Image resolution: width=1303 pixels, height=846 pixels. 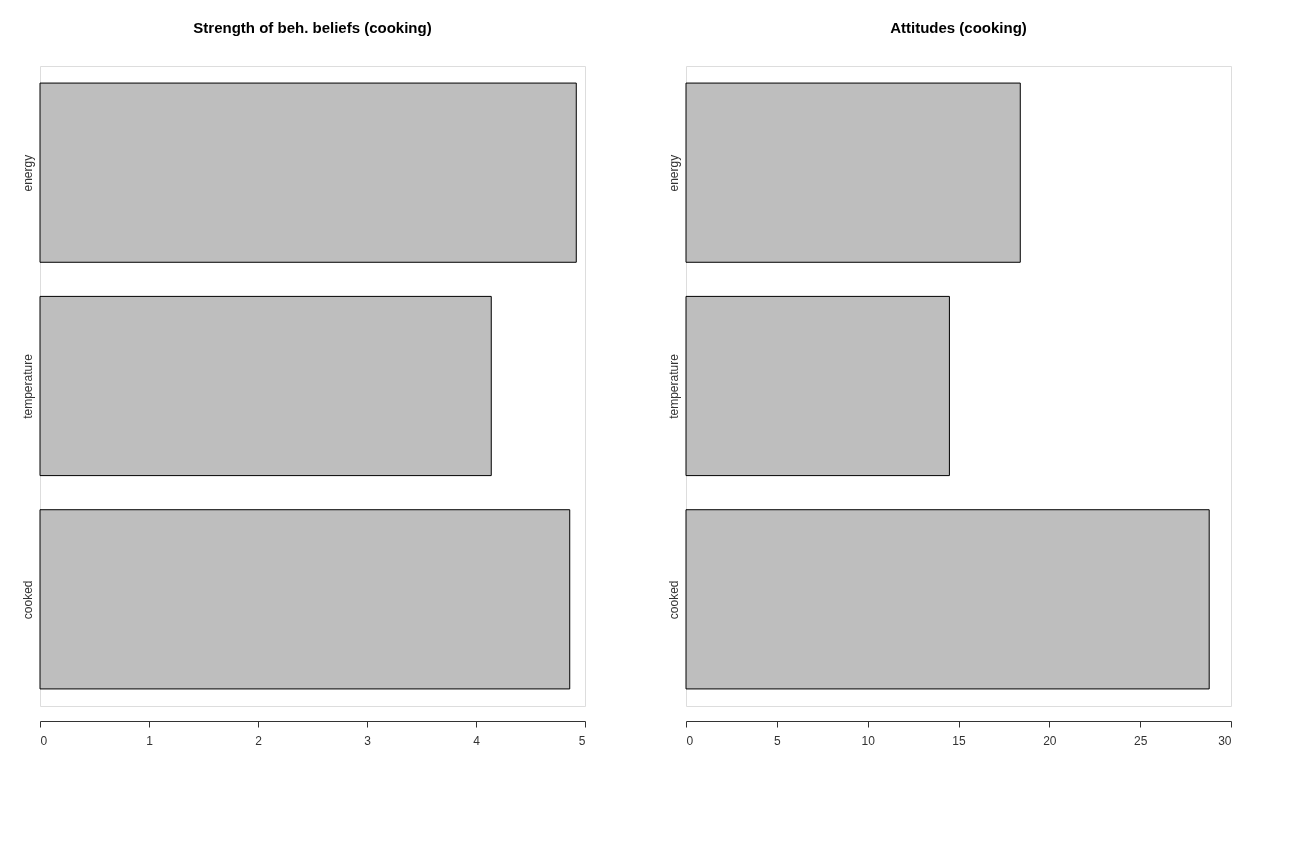 I want to click on x-tick-label: 20, so click(x=1050, y=740).